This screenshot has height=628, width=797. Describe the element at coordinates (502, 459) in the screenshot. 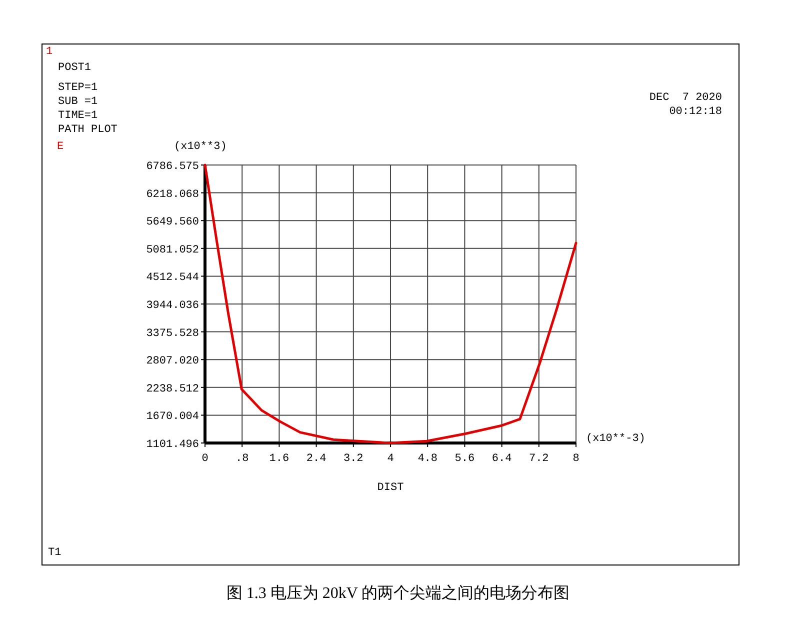

I see `x-tick-label: 6.4` at that location.